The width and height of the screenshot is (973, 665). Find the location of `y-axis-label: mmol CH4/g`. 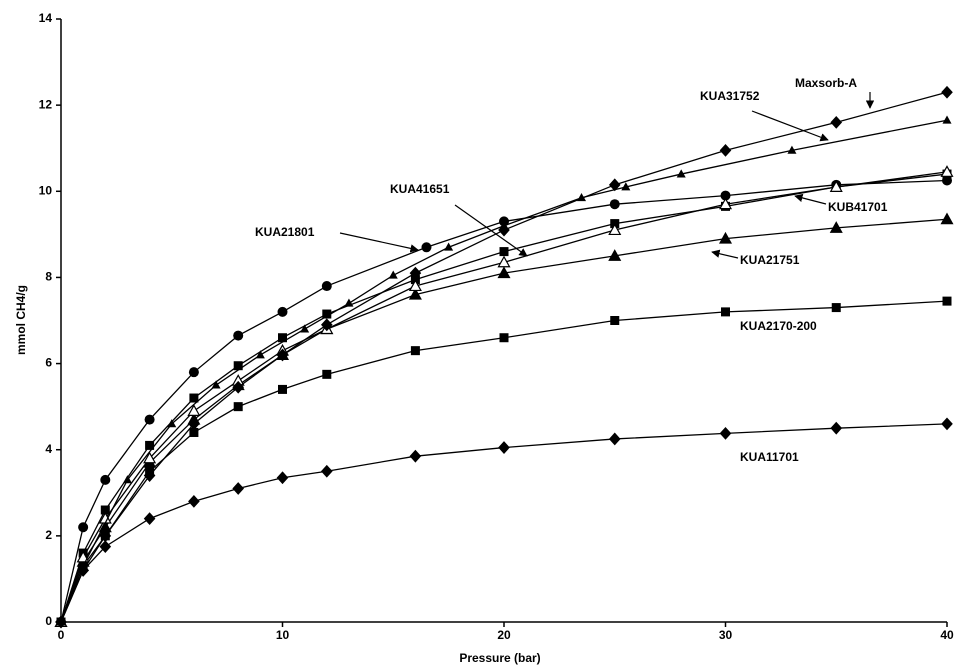

y-axis-label: mmol CH4/g is located at coordinates (21, 320).